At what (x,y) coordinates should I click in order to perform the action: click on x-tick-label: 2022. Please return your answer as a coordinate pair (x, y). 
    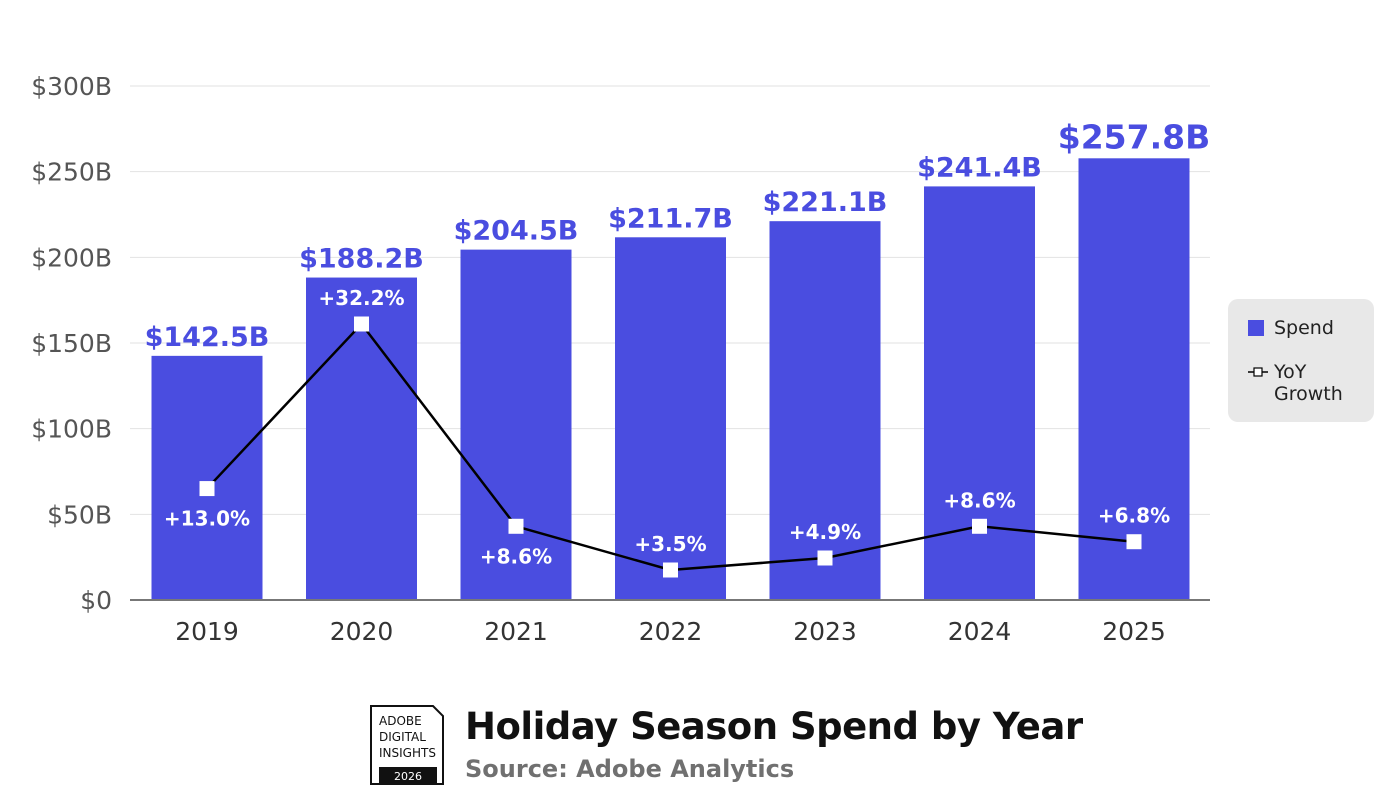
    Looking at the image, I should click on (671, 631).